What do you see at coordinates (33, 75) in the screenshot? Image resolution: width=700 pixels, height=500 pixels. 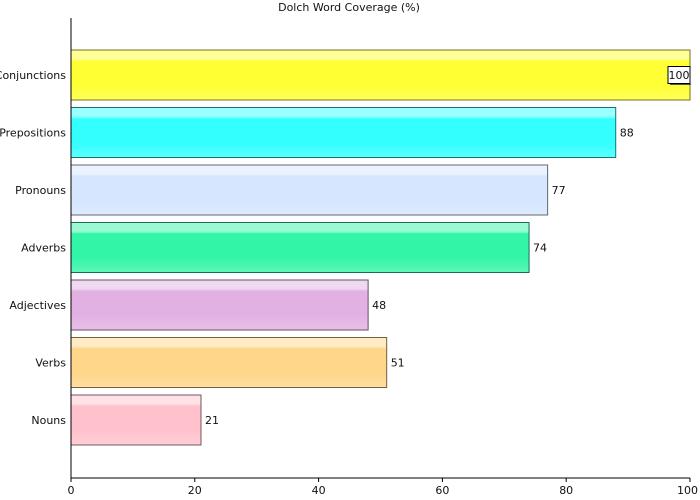 I see `category-label-conjunctions: Conjunctions` at bounding box center [33, 75].